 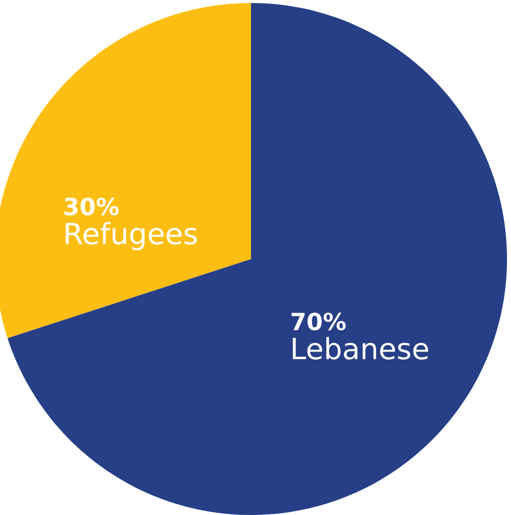 What do you see at coordinates (360, 348) in the screenshot?
I see `slice-label: Lebanese` at bounding box center [360, 348].